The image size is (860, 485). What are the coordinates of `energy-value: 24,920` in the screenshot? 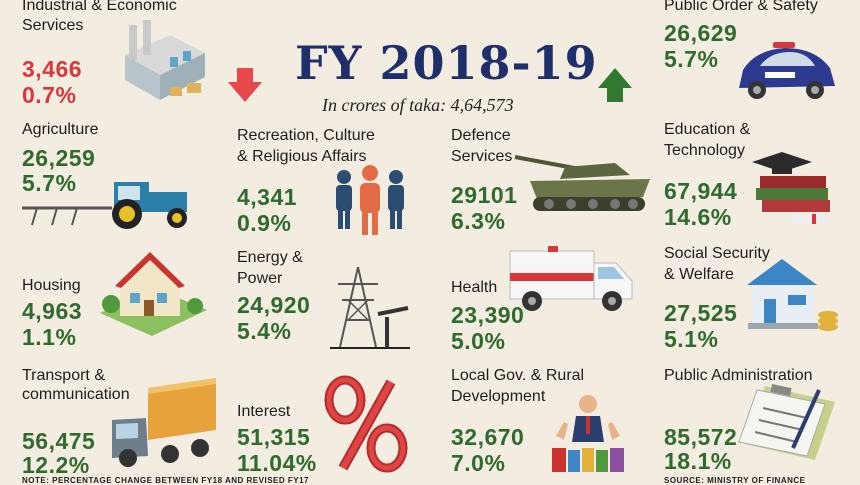 It's located at (274, 305).